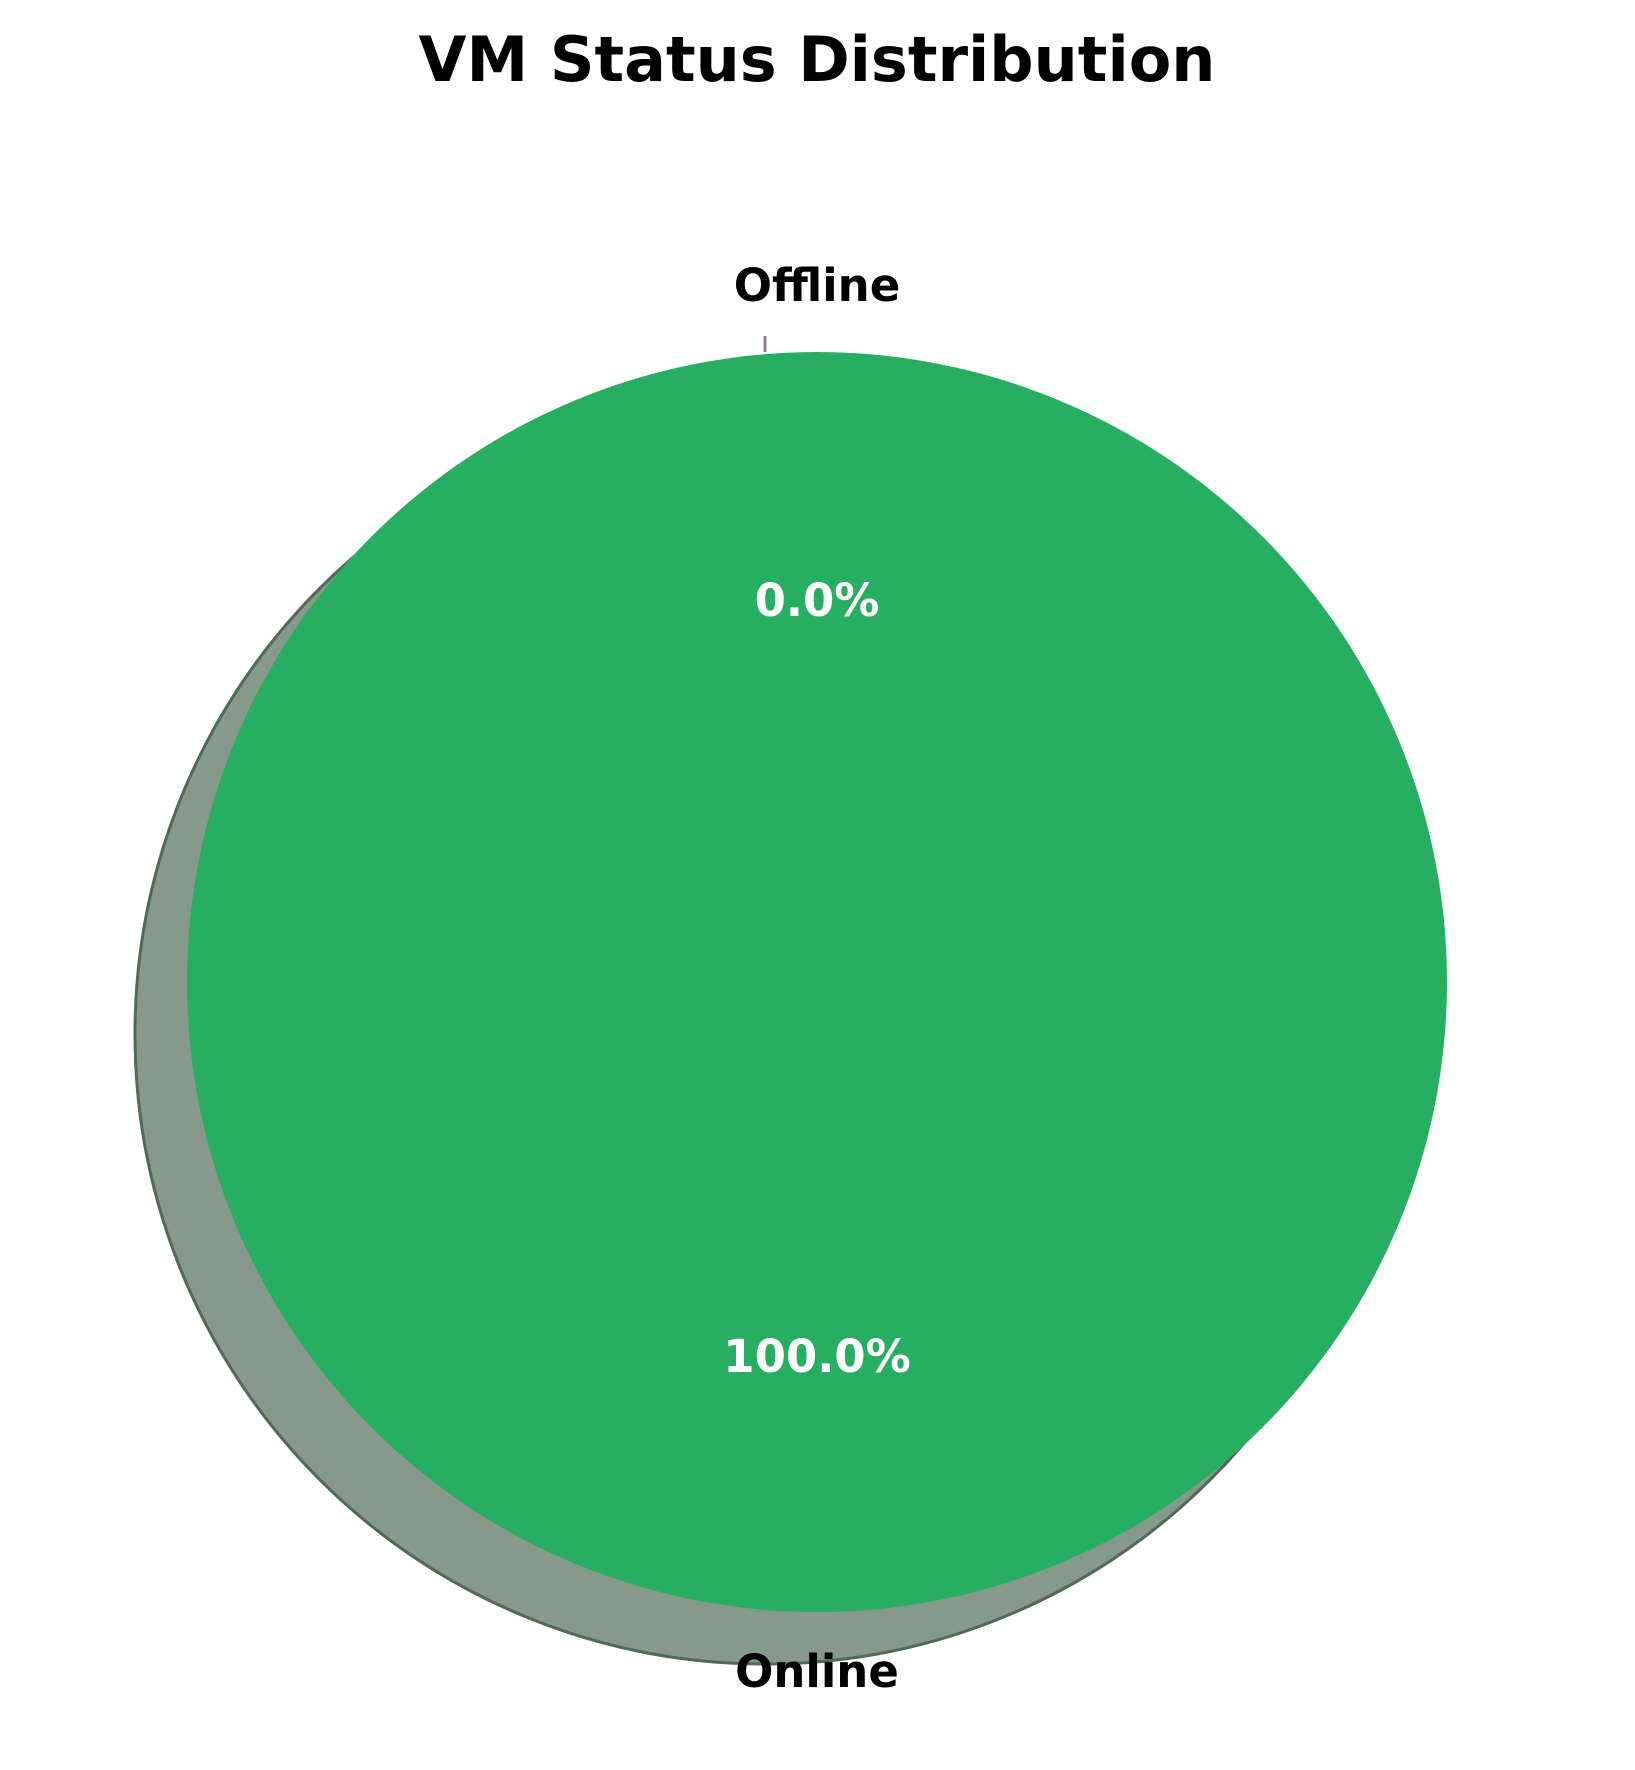 This screenshot has height=1770, width=1635. Describe the element at coordinates (816, 978) in the screenshot. I see `pie-labels: Online 100.0% Offline 0.0%` at that location.